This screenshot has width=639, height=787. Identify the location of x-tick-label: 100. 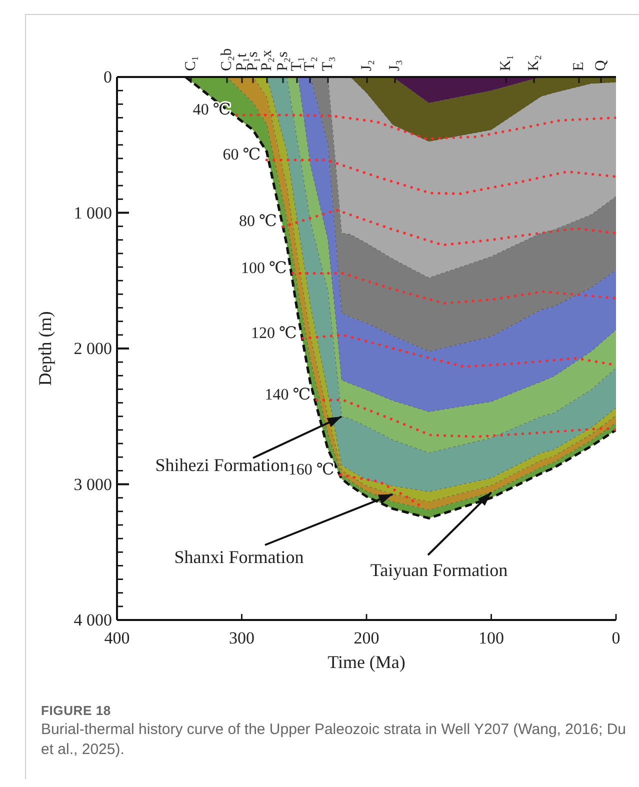
(491, 638).